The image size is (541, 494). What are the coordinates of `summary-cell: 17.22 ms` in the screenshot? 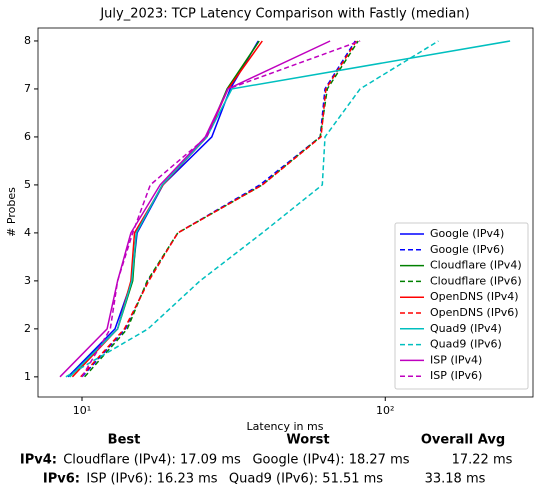 It's located at (482, 460).